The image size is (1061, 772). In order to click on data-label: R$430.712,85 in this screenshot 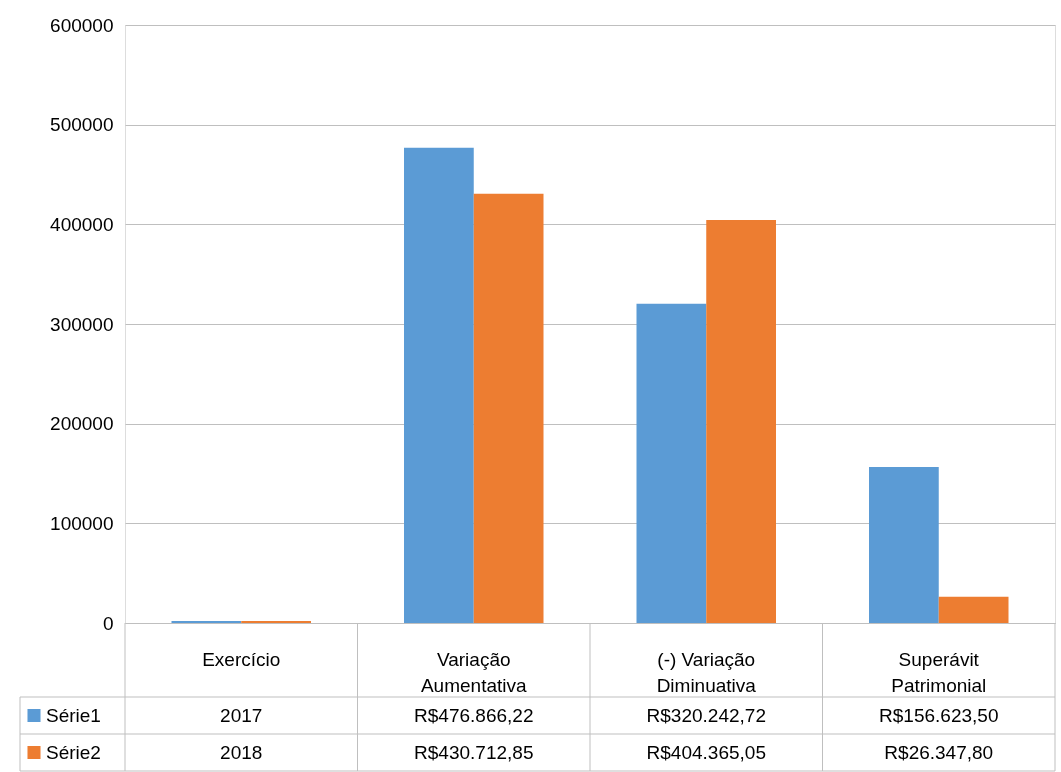, I will do `click(474, 752)`.